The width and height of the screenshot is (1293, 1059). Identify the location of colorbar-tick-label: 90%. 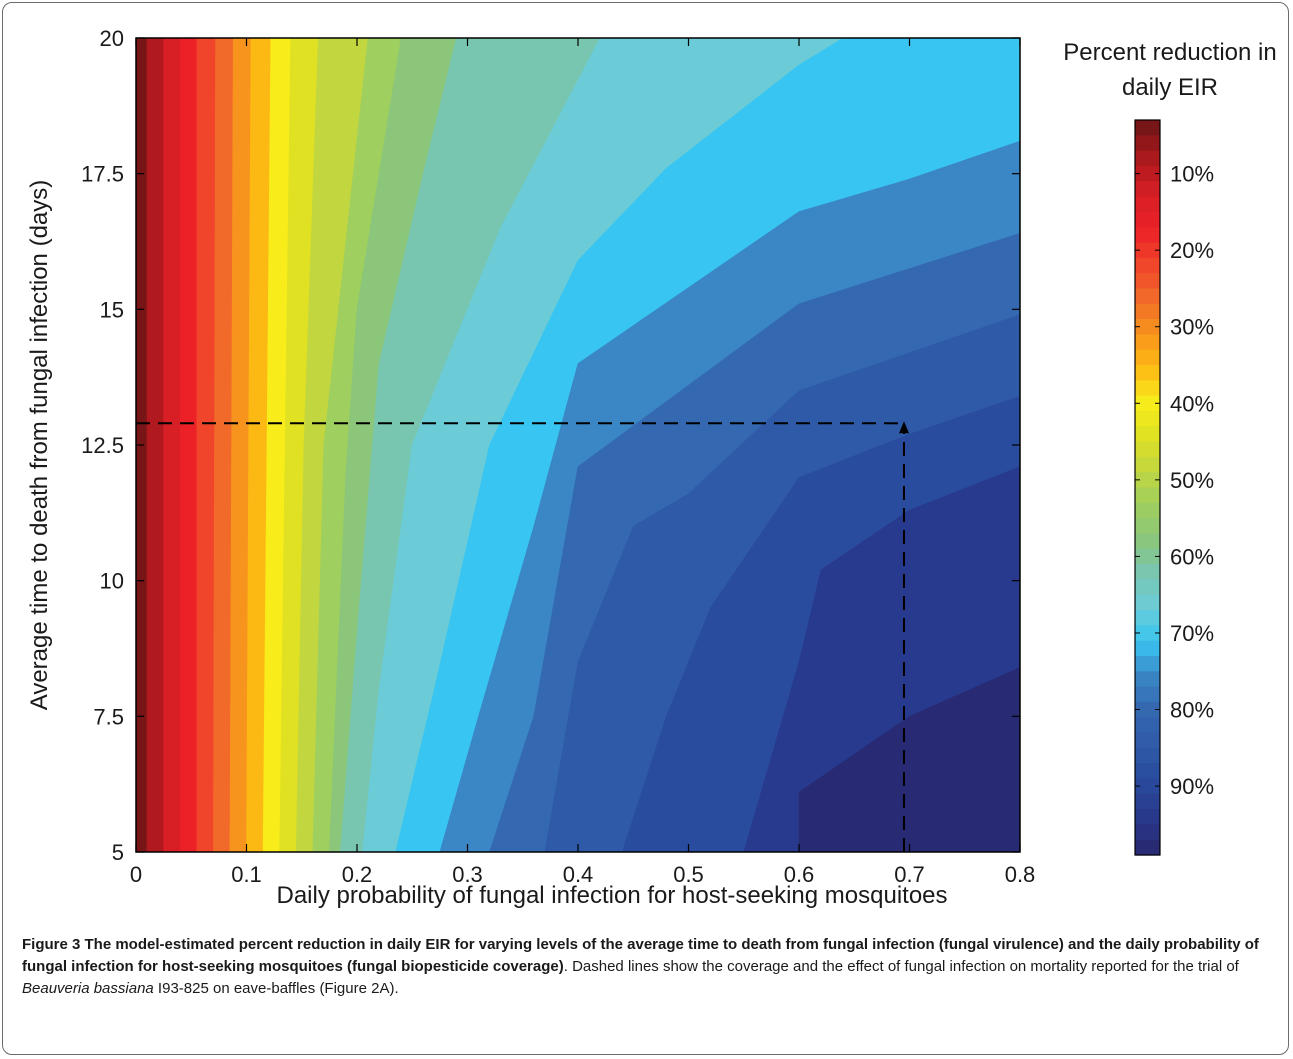
(1192, 786).